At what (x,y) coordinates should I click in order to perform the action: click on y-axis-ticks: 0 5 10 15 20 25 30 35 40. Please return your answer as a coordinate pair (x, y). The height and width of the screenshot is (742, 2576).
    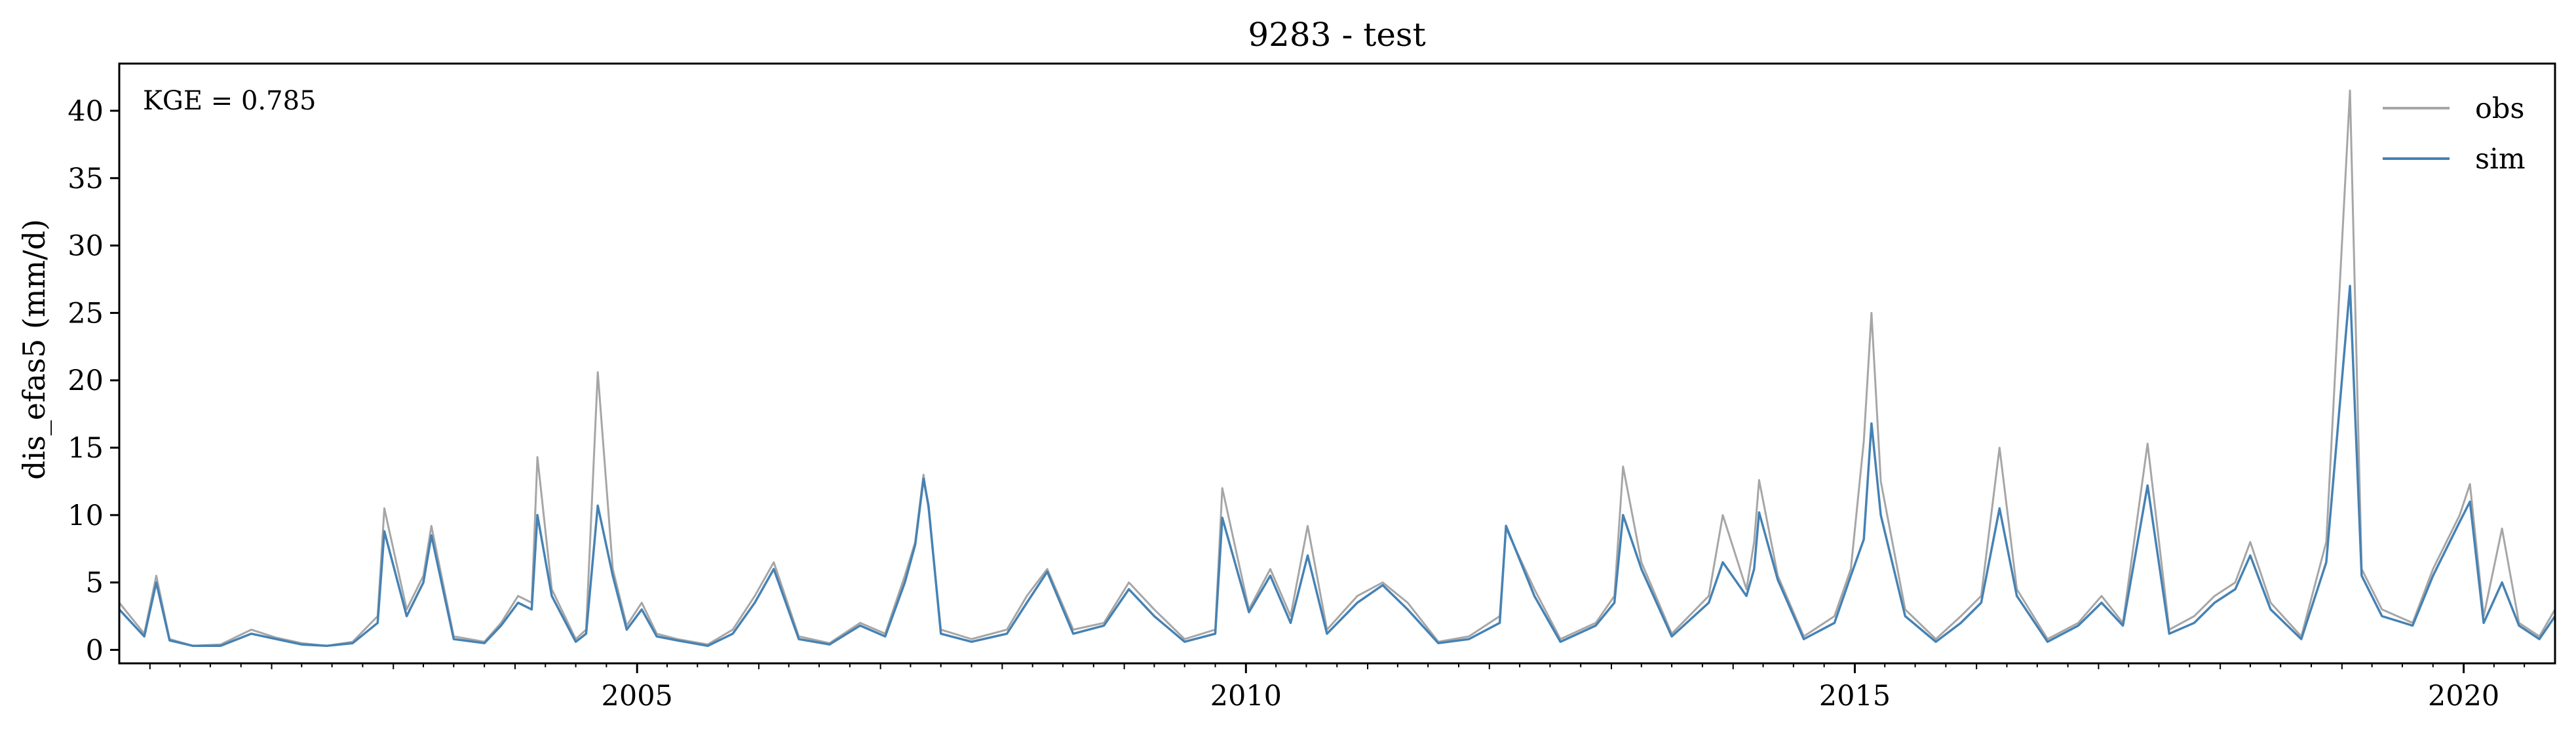
    Looking at the image, I should click on (93, 381).